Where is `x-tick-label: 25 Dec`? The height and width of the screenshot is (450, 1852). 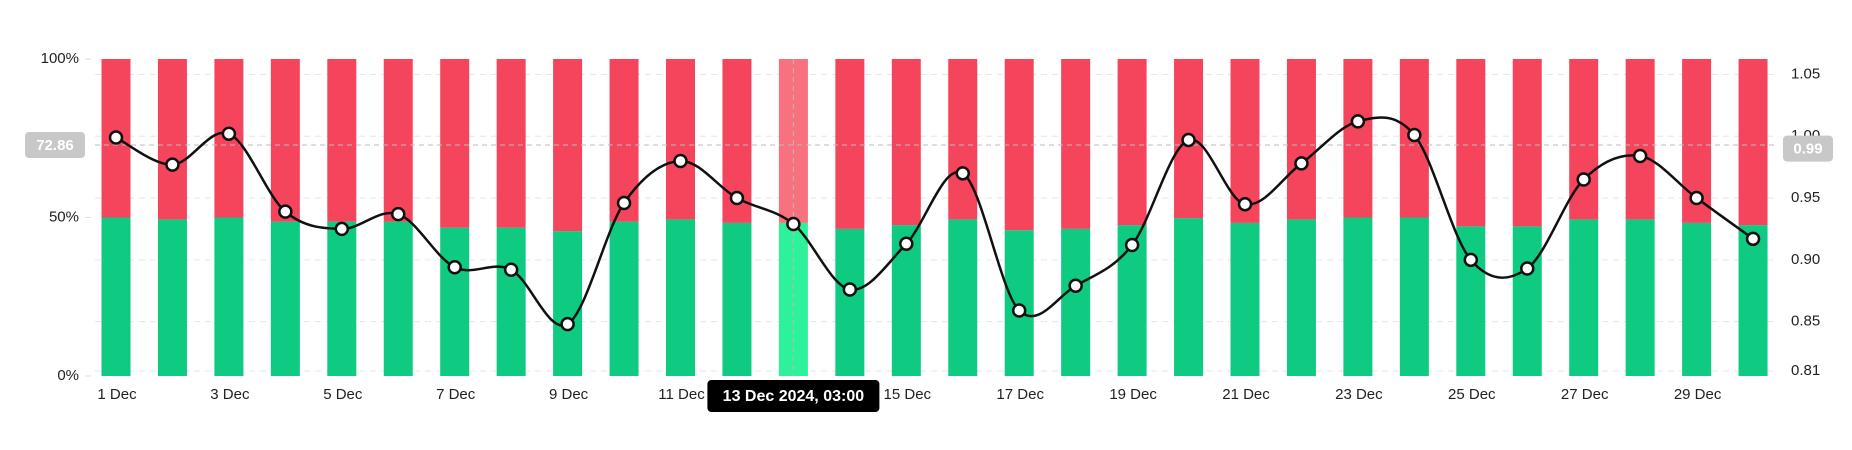
x-tick-label: 25 Dec is located at coordinates (1472, 394).